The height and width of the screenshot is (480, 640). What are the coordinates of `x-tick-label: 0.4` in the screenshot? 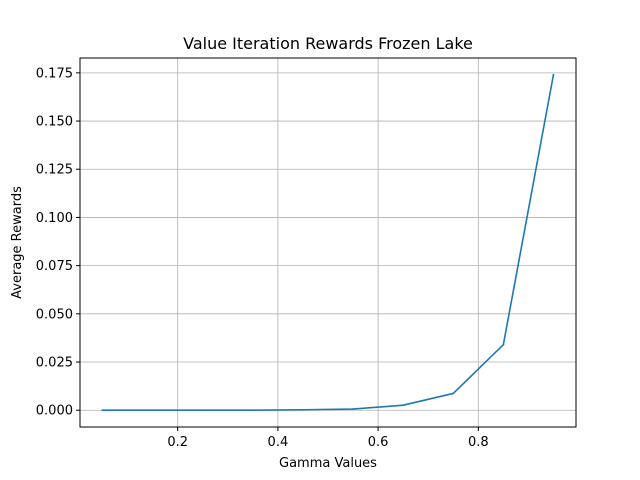 It's located at (278, 442).